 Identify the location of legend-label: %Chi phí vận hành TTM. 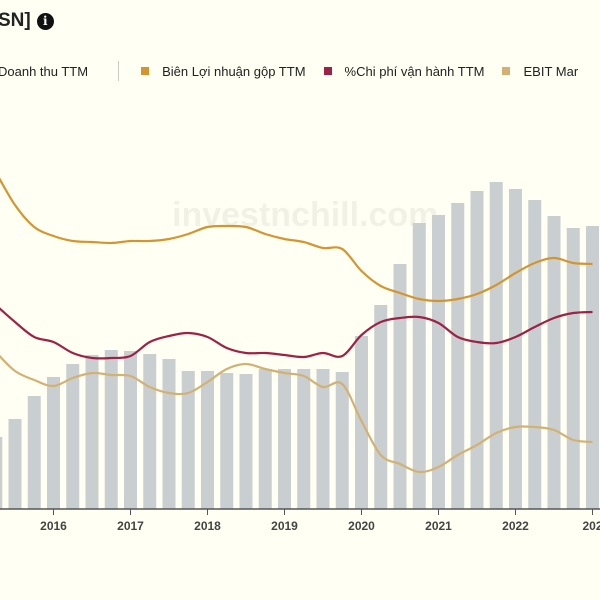
(414, 71).